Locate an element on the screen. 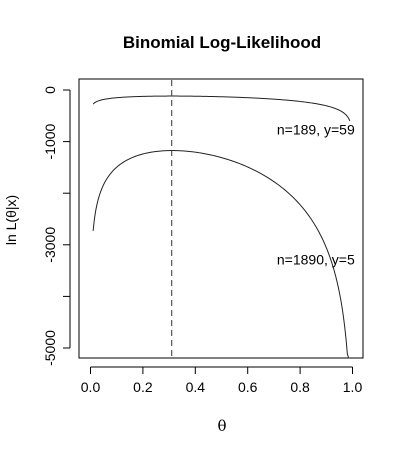  y-tick-label: -1000 is located at coordinates (50, 141).